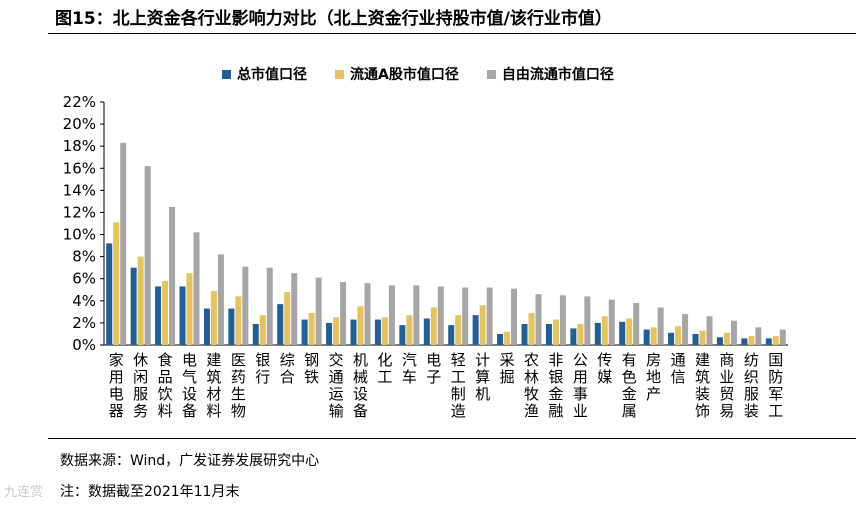 This screenshot has height=509, width=865. Describe the element at coordinates (555, 360) in the screenshot. I see `x-category-label-char: 非` at that location.